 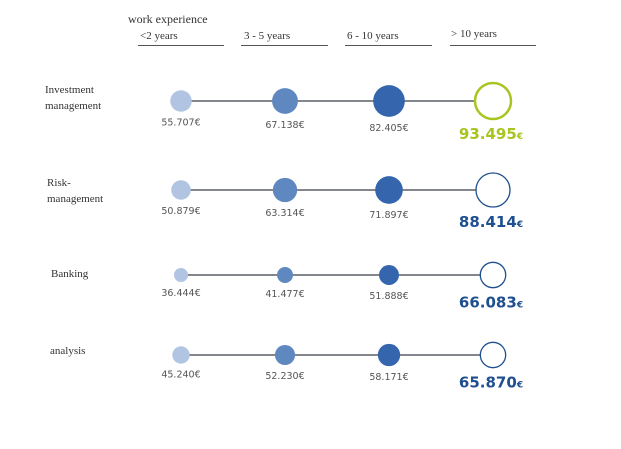 I want to click on value-label: 55.707€, so click(x=180, y=123).